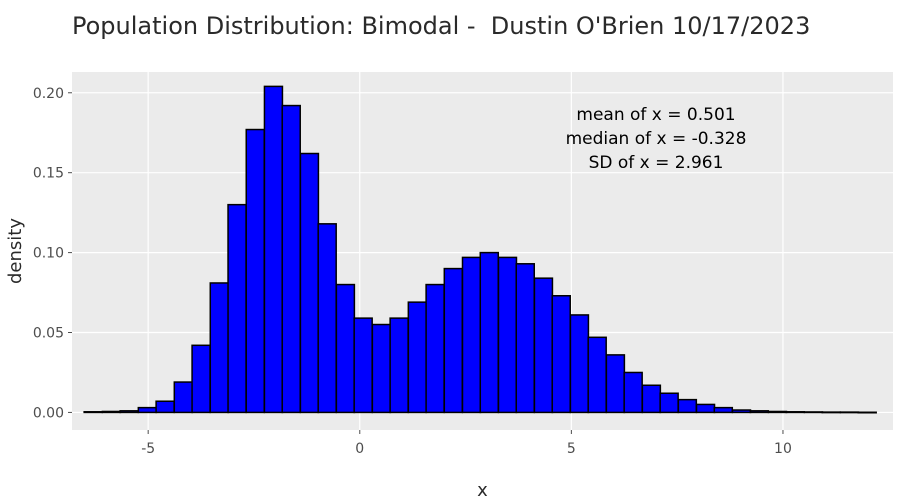  Describe the element at coordinates (48, 174) in the screenshot. I see `y-tick-label: 0.15` at that location.